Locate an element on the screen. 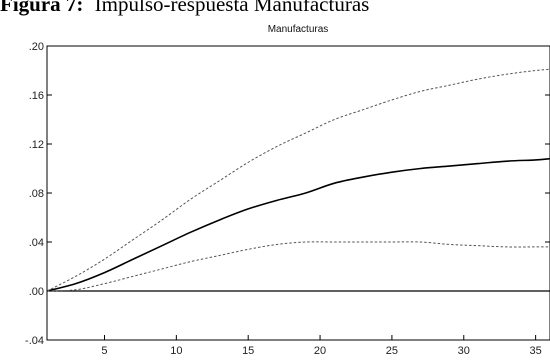 This screenshot has width=550, height=364. figure-caption: Figura 7: Impulso-respuesta Manufacturas is located at coordinates (184, 8).